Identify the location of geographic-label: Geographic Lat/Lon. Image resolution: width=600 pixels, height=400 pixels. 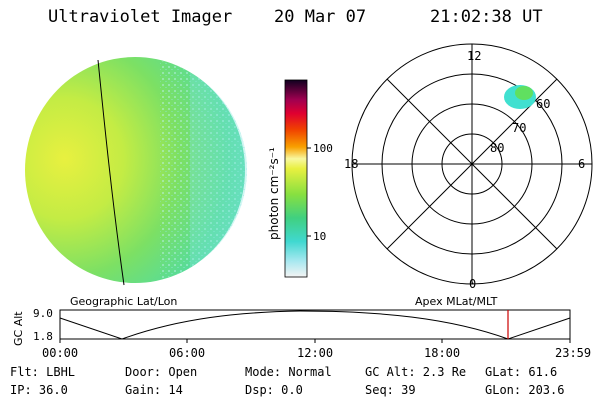
(123, 301).